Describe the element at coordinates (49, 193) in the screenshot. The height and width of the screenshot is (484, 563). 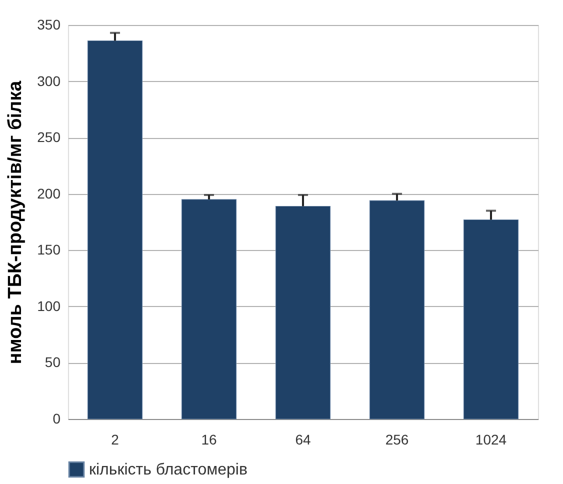
I see `y-tick-label: 200` at that location.